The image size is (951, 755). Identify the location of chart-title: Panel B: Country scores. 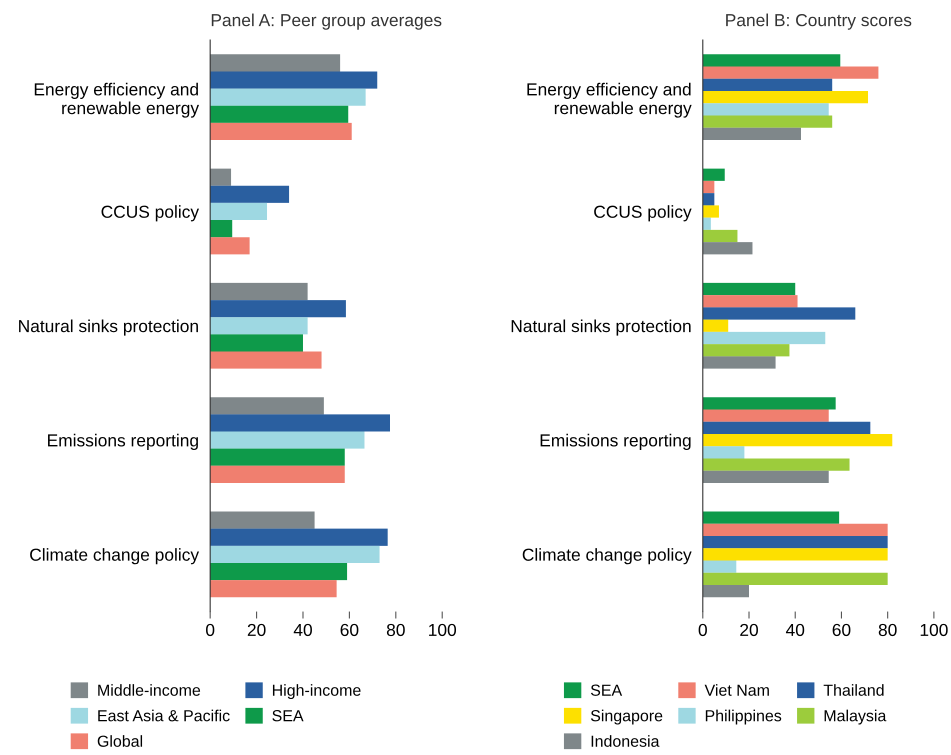
(819, 22).